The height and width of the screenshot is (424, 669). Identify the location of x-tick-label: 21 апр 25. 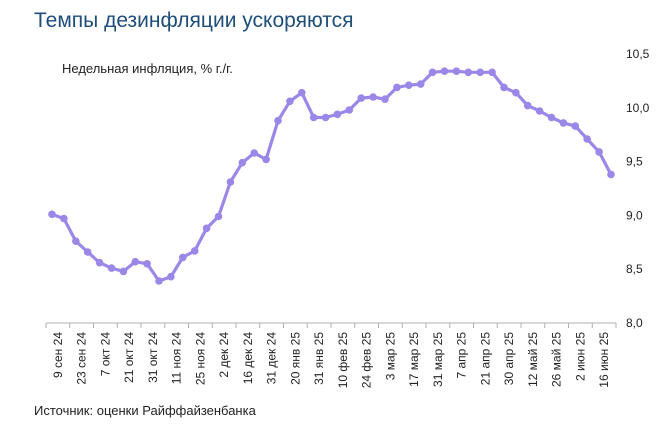
(485, 359).